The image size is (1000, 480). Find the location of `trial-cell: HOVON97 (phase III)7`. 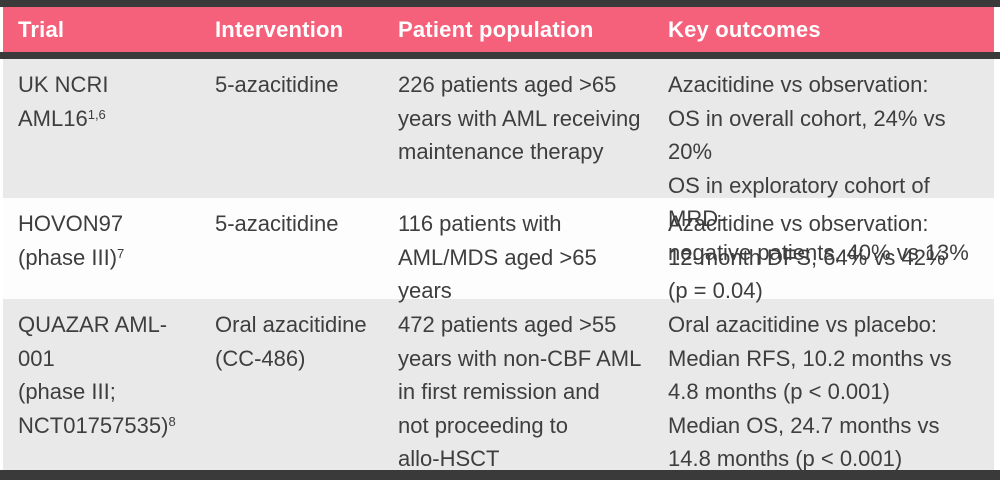

trial-cell: HOVON97 (phase III)7 is located at coordinates (109, 257).